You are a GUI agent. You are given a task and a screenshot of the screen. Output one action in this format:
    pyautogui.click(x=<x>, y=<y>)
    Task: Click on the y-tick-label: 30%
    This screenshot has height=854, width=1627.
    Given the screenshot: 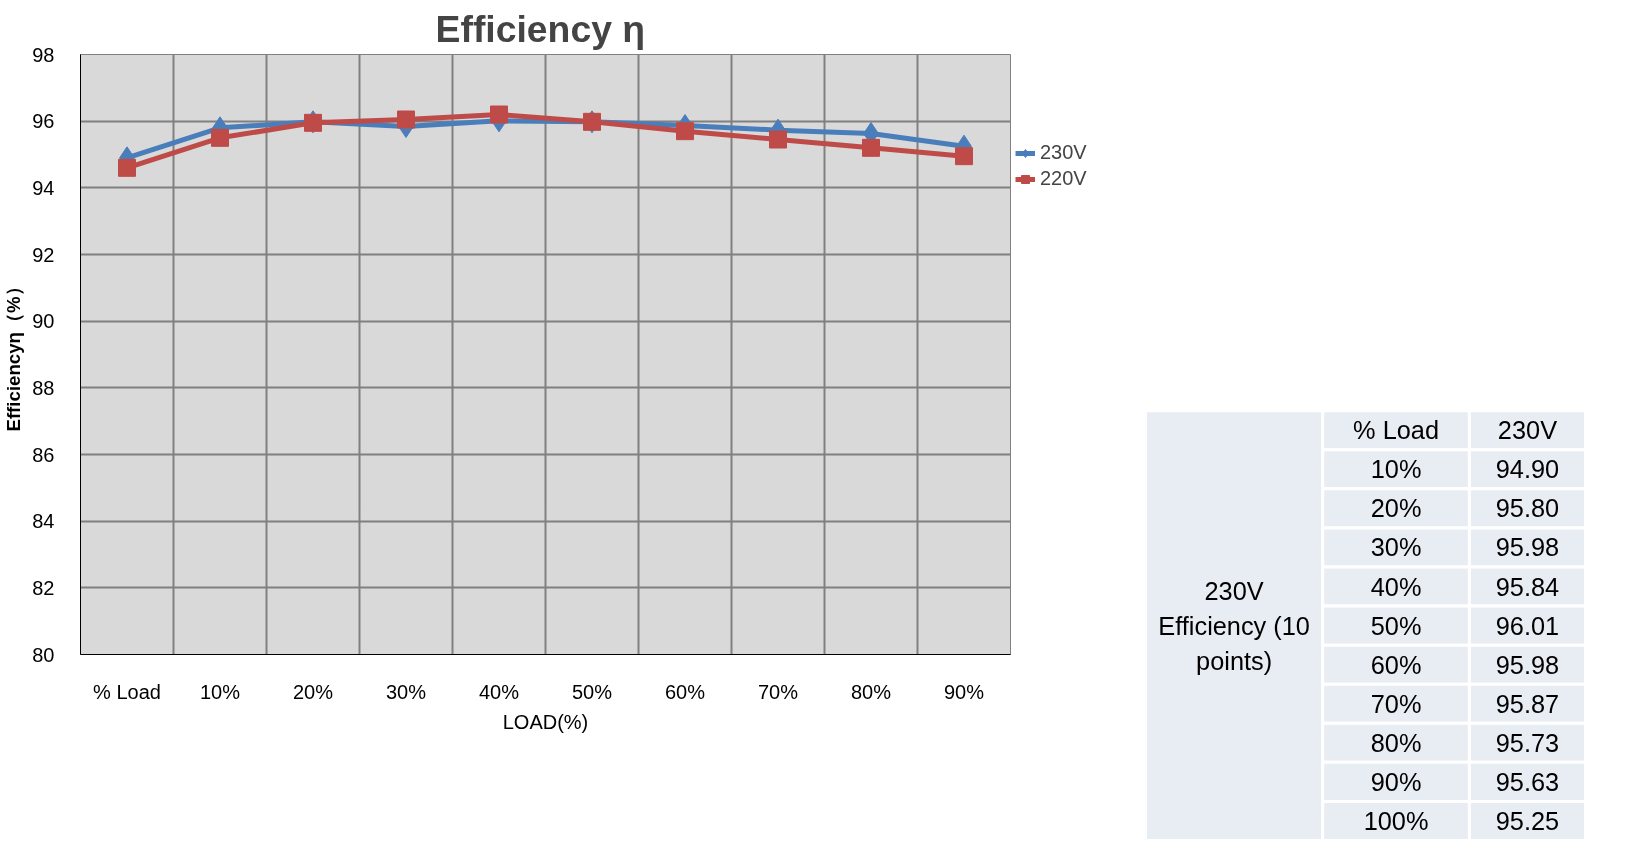 What is the action you would take?
    pyautogui.click(x=1396, y=547)
    